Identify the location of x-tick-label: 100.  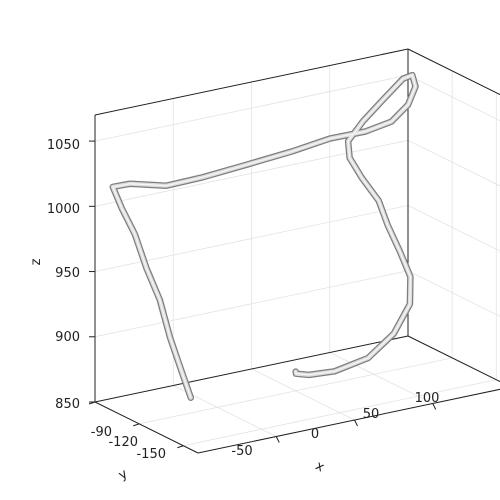
(427, 398).